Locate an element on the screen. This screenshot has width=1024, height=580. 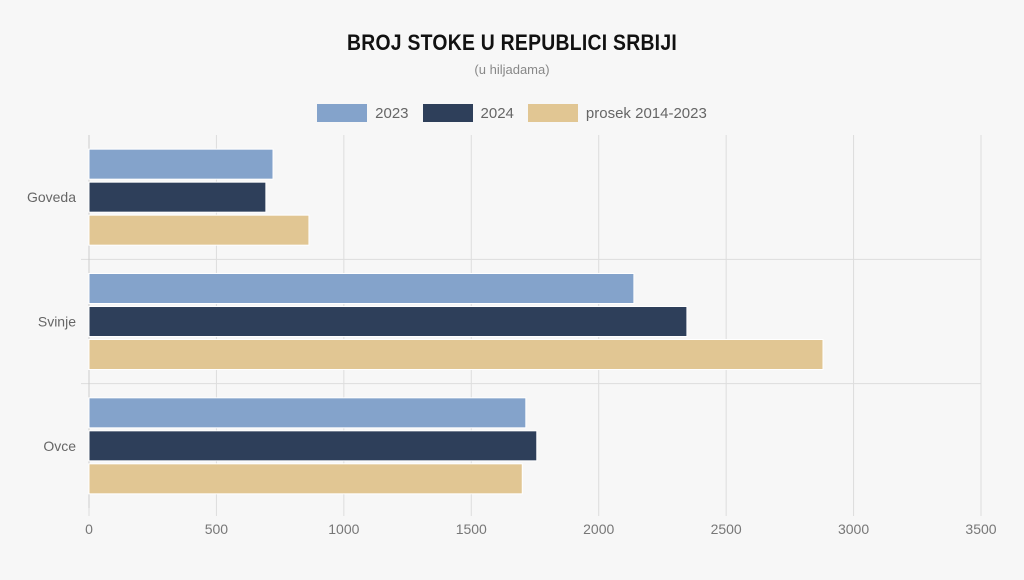
y-category-label: Ovce is located at coordinates (59, 446).